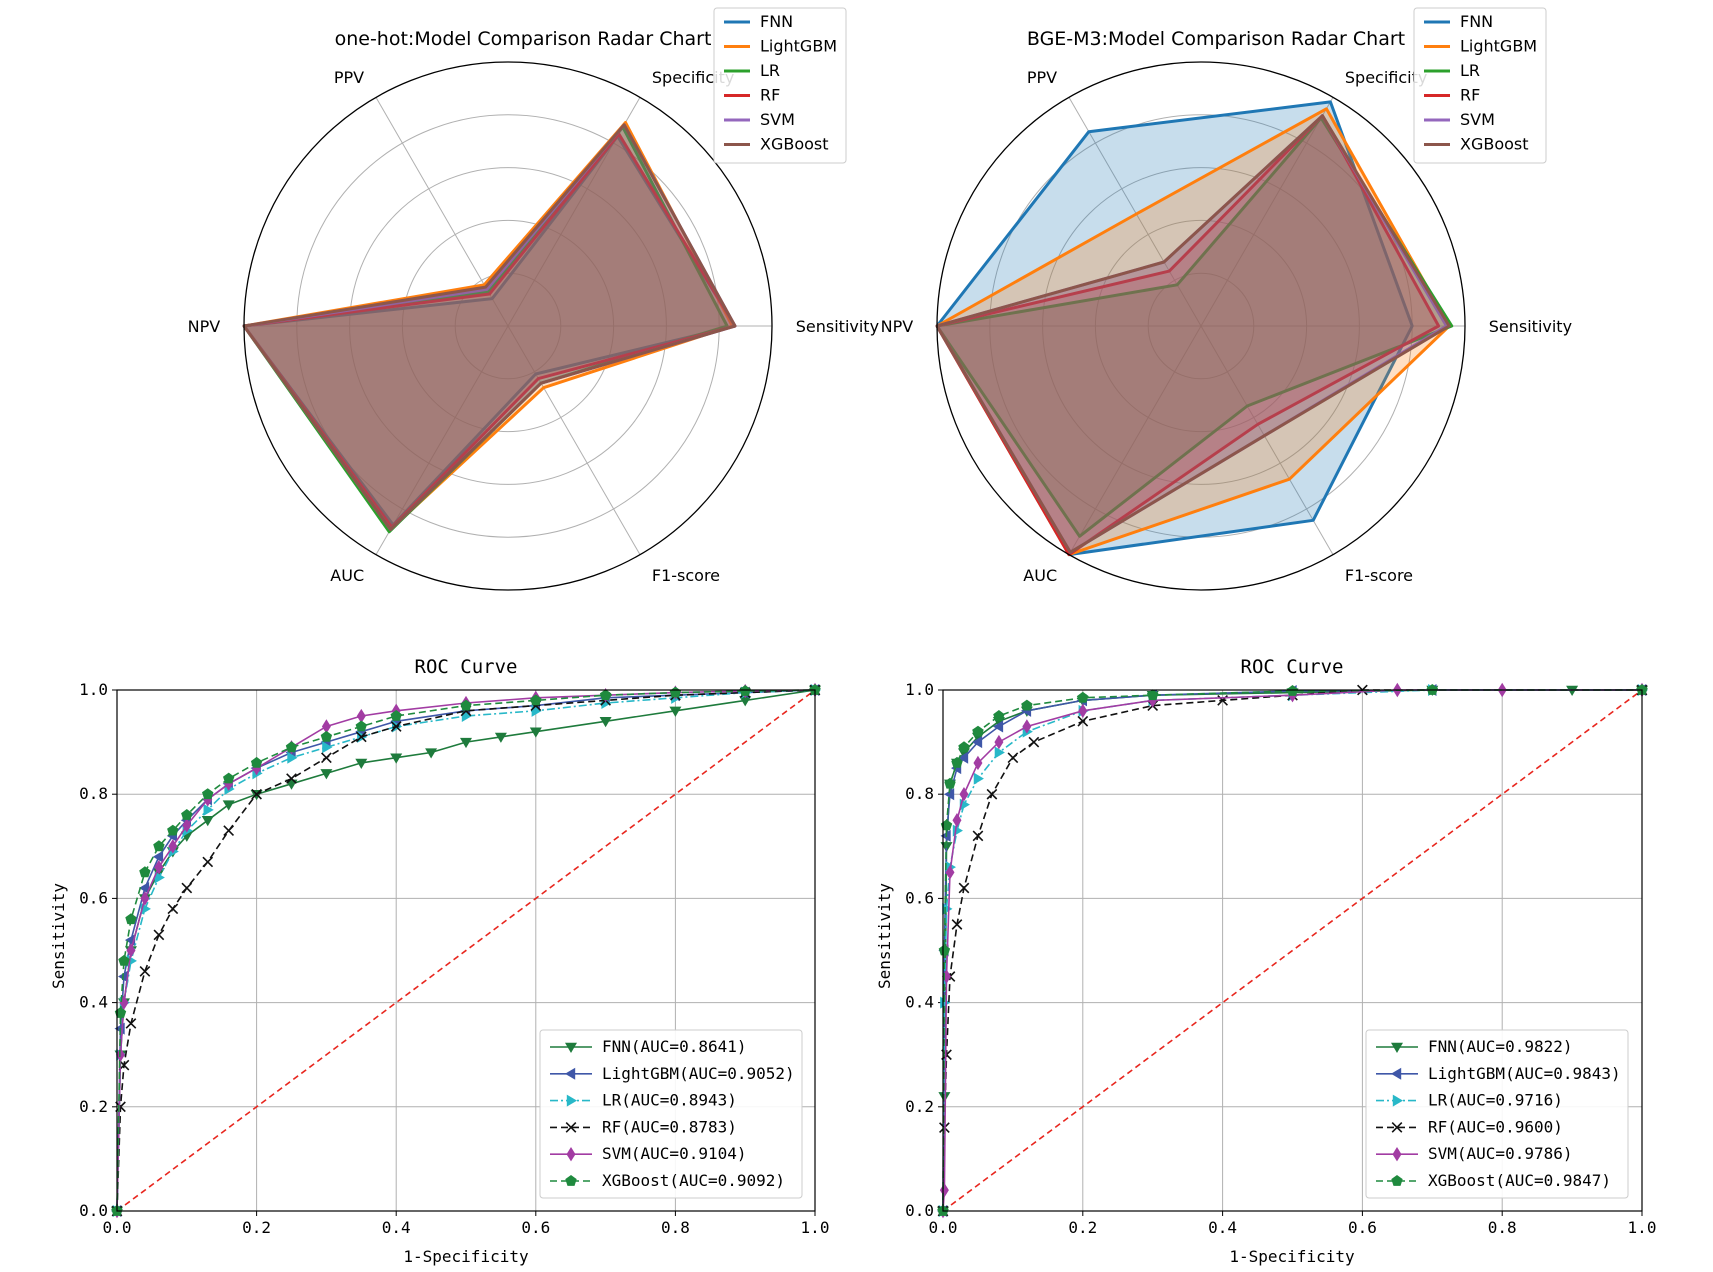 This screenshot has height=1272, width=1713. What do you see at coordinates (571, 1154) in the screenshot?
I see `legend-marker-svm` at bounding box center [571, 1154].